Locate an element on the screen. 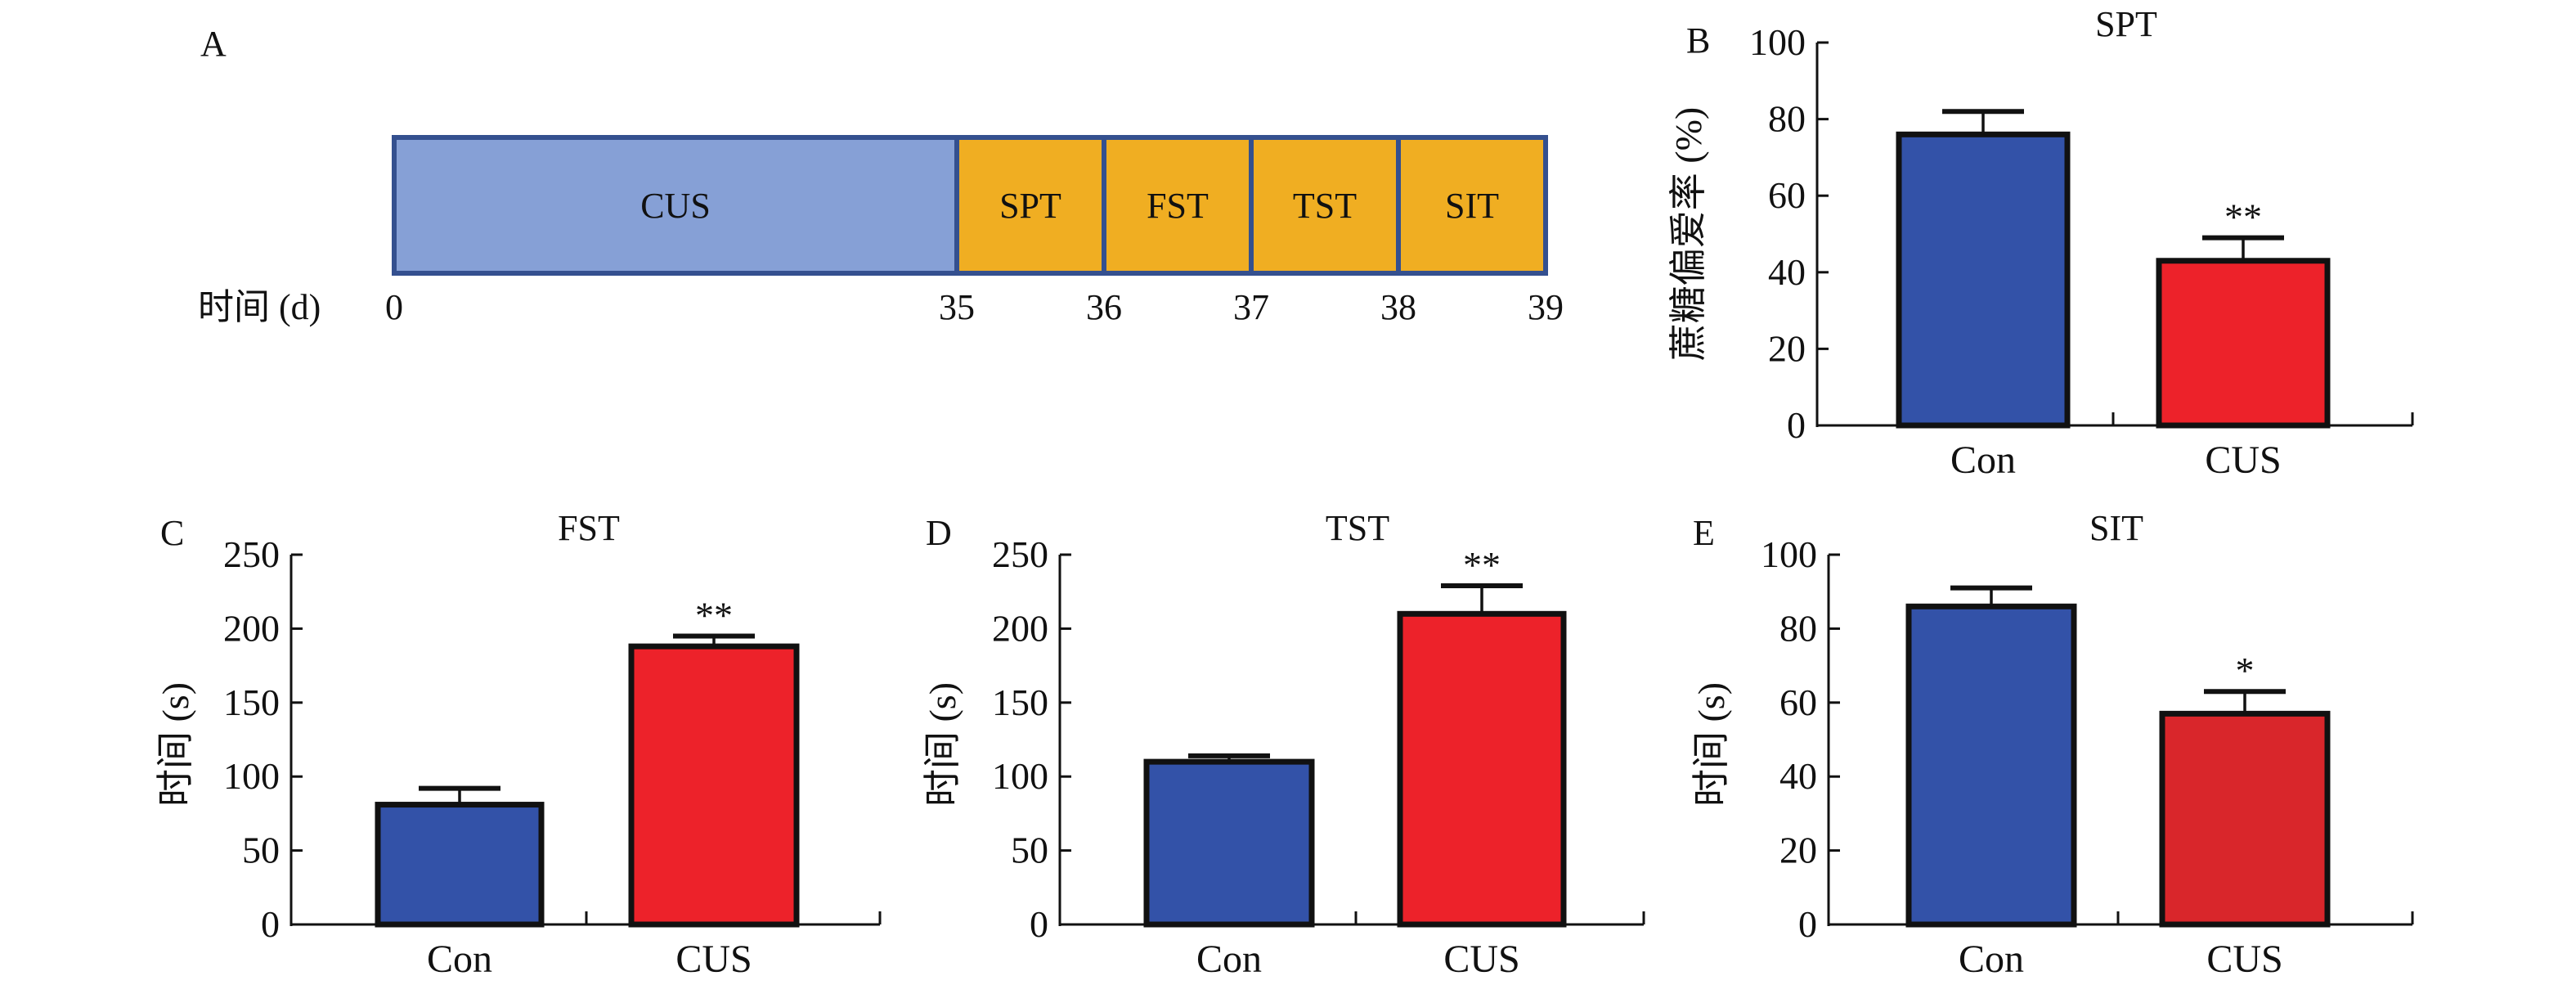  panel-label: B is located at coordinates (1698, 40).